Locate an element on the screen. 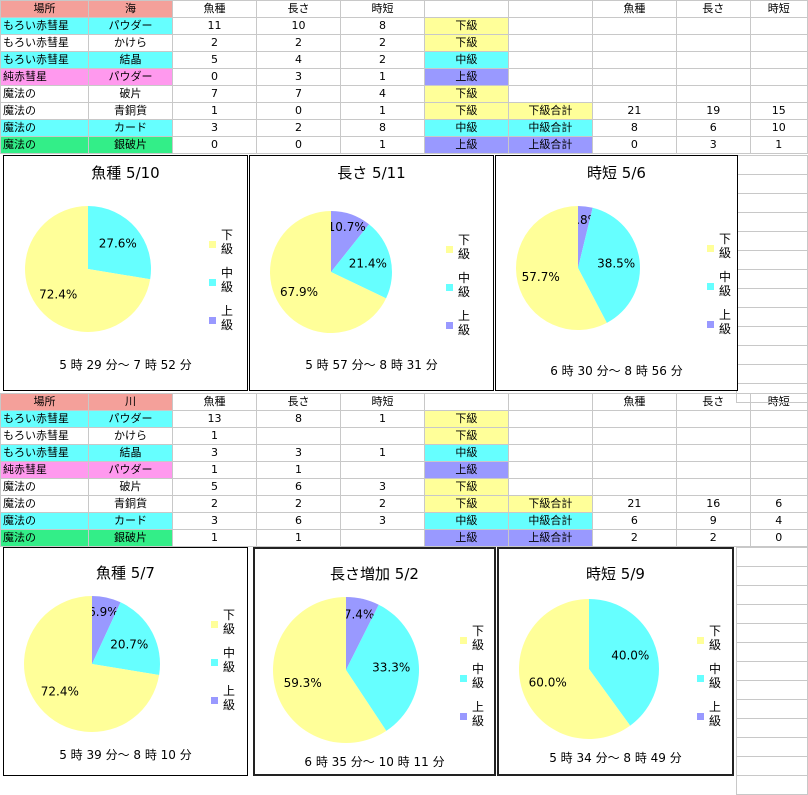  item-cell: かけら is located at coordinates (131, 436).